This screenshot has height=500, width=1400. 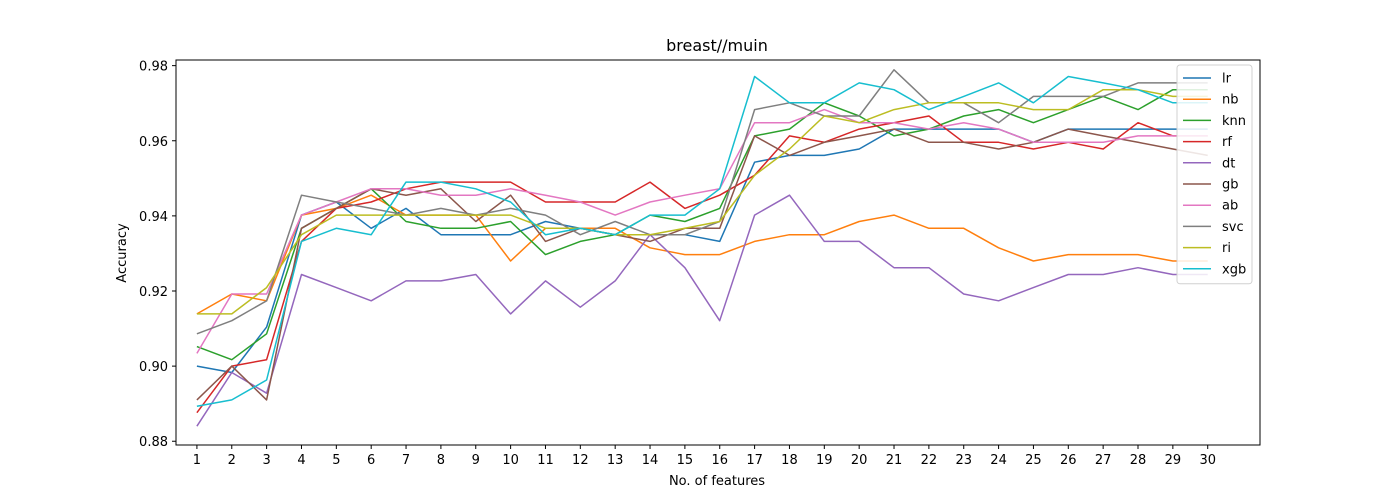 What do you see at coordinates (153, 142) in the screenshot?
I see `y-tick-label: 0.96` at bounding box center [153, 142].